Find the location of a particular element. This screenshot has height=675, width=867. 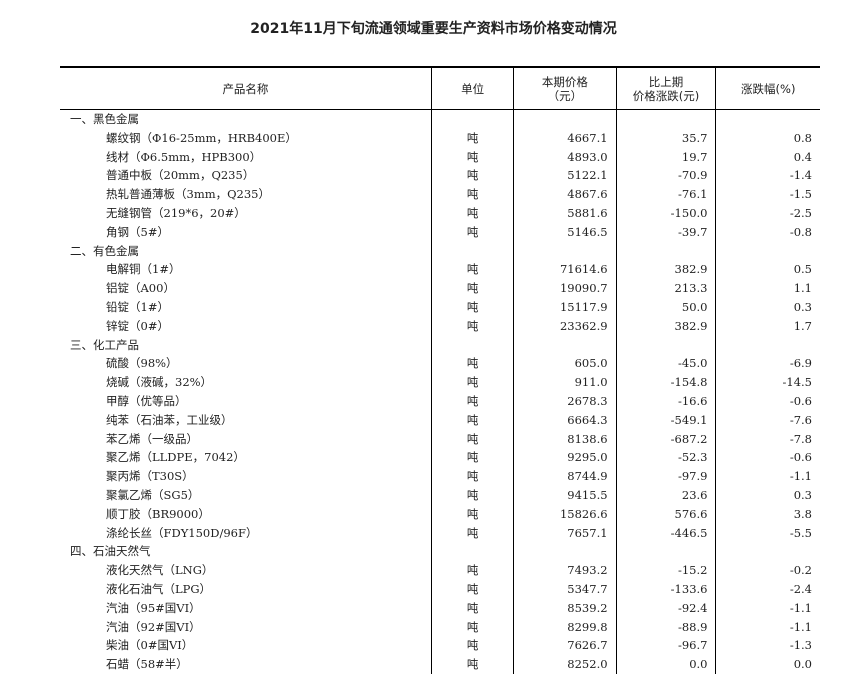

change-percent: 0.0 is located at coordinates (767, 664).